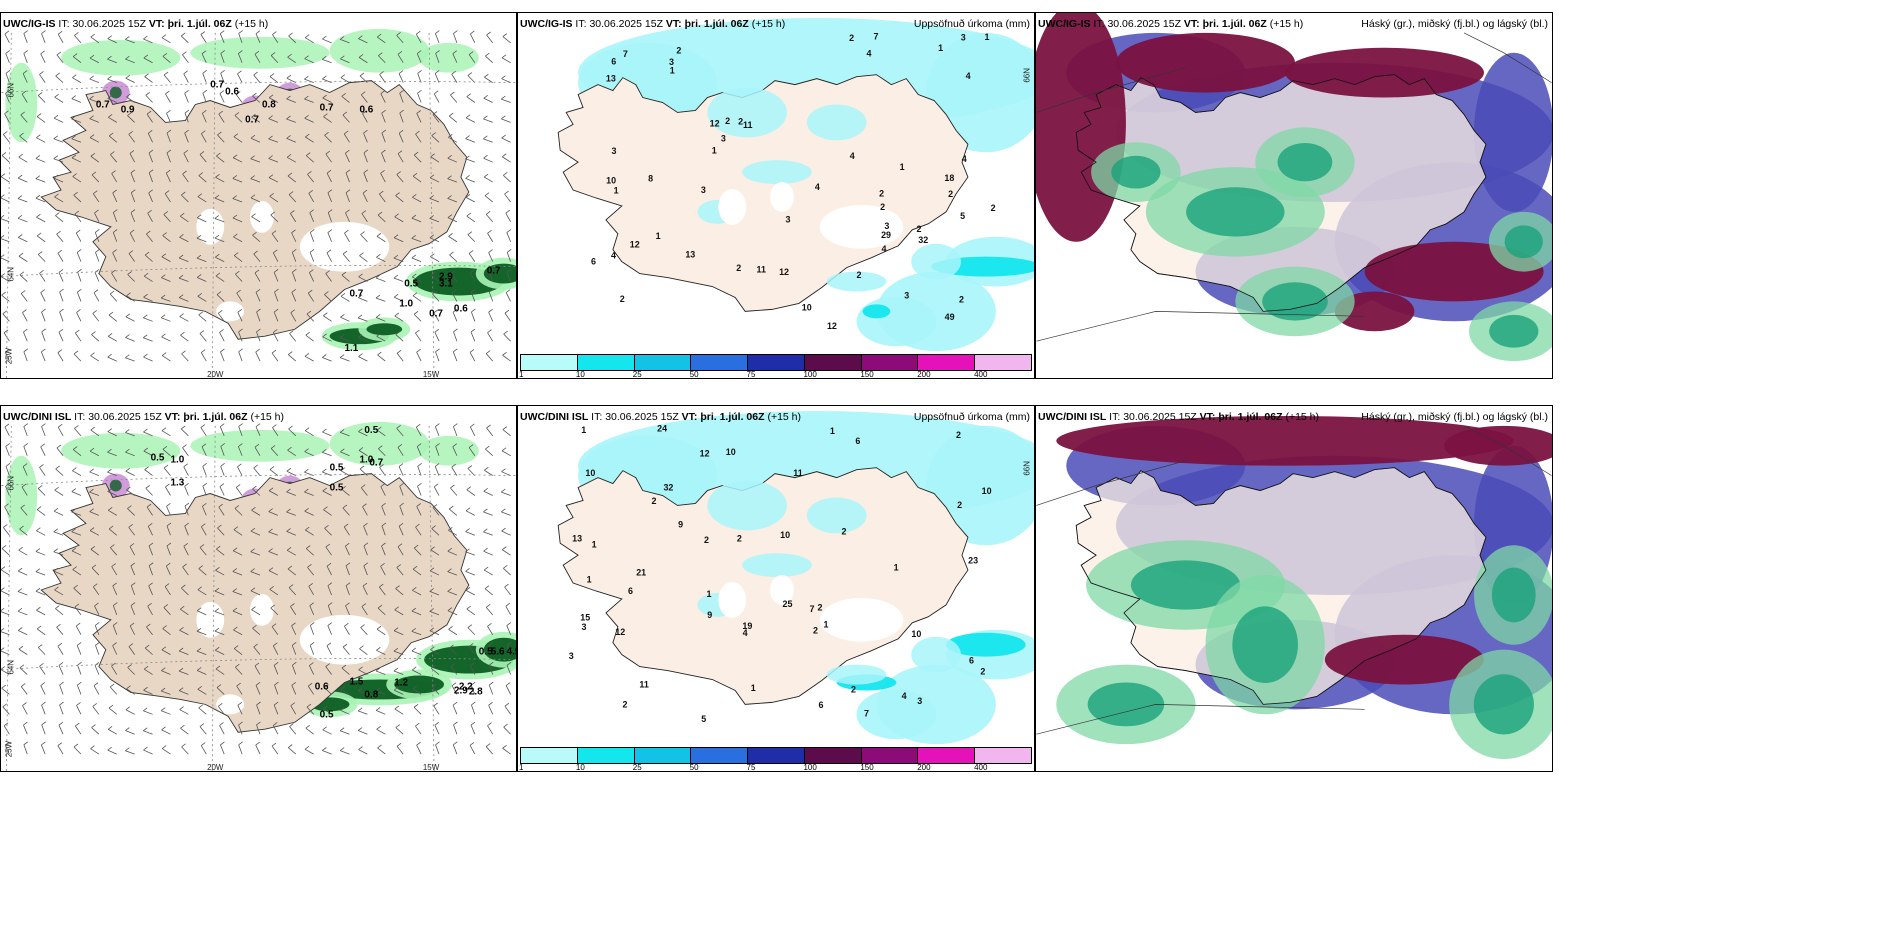  What do you see at coordinates (269, 104) in the screenshot?
I see `wind-value-label: 0.8` at bounding box center [269, 104].